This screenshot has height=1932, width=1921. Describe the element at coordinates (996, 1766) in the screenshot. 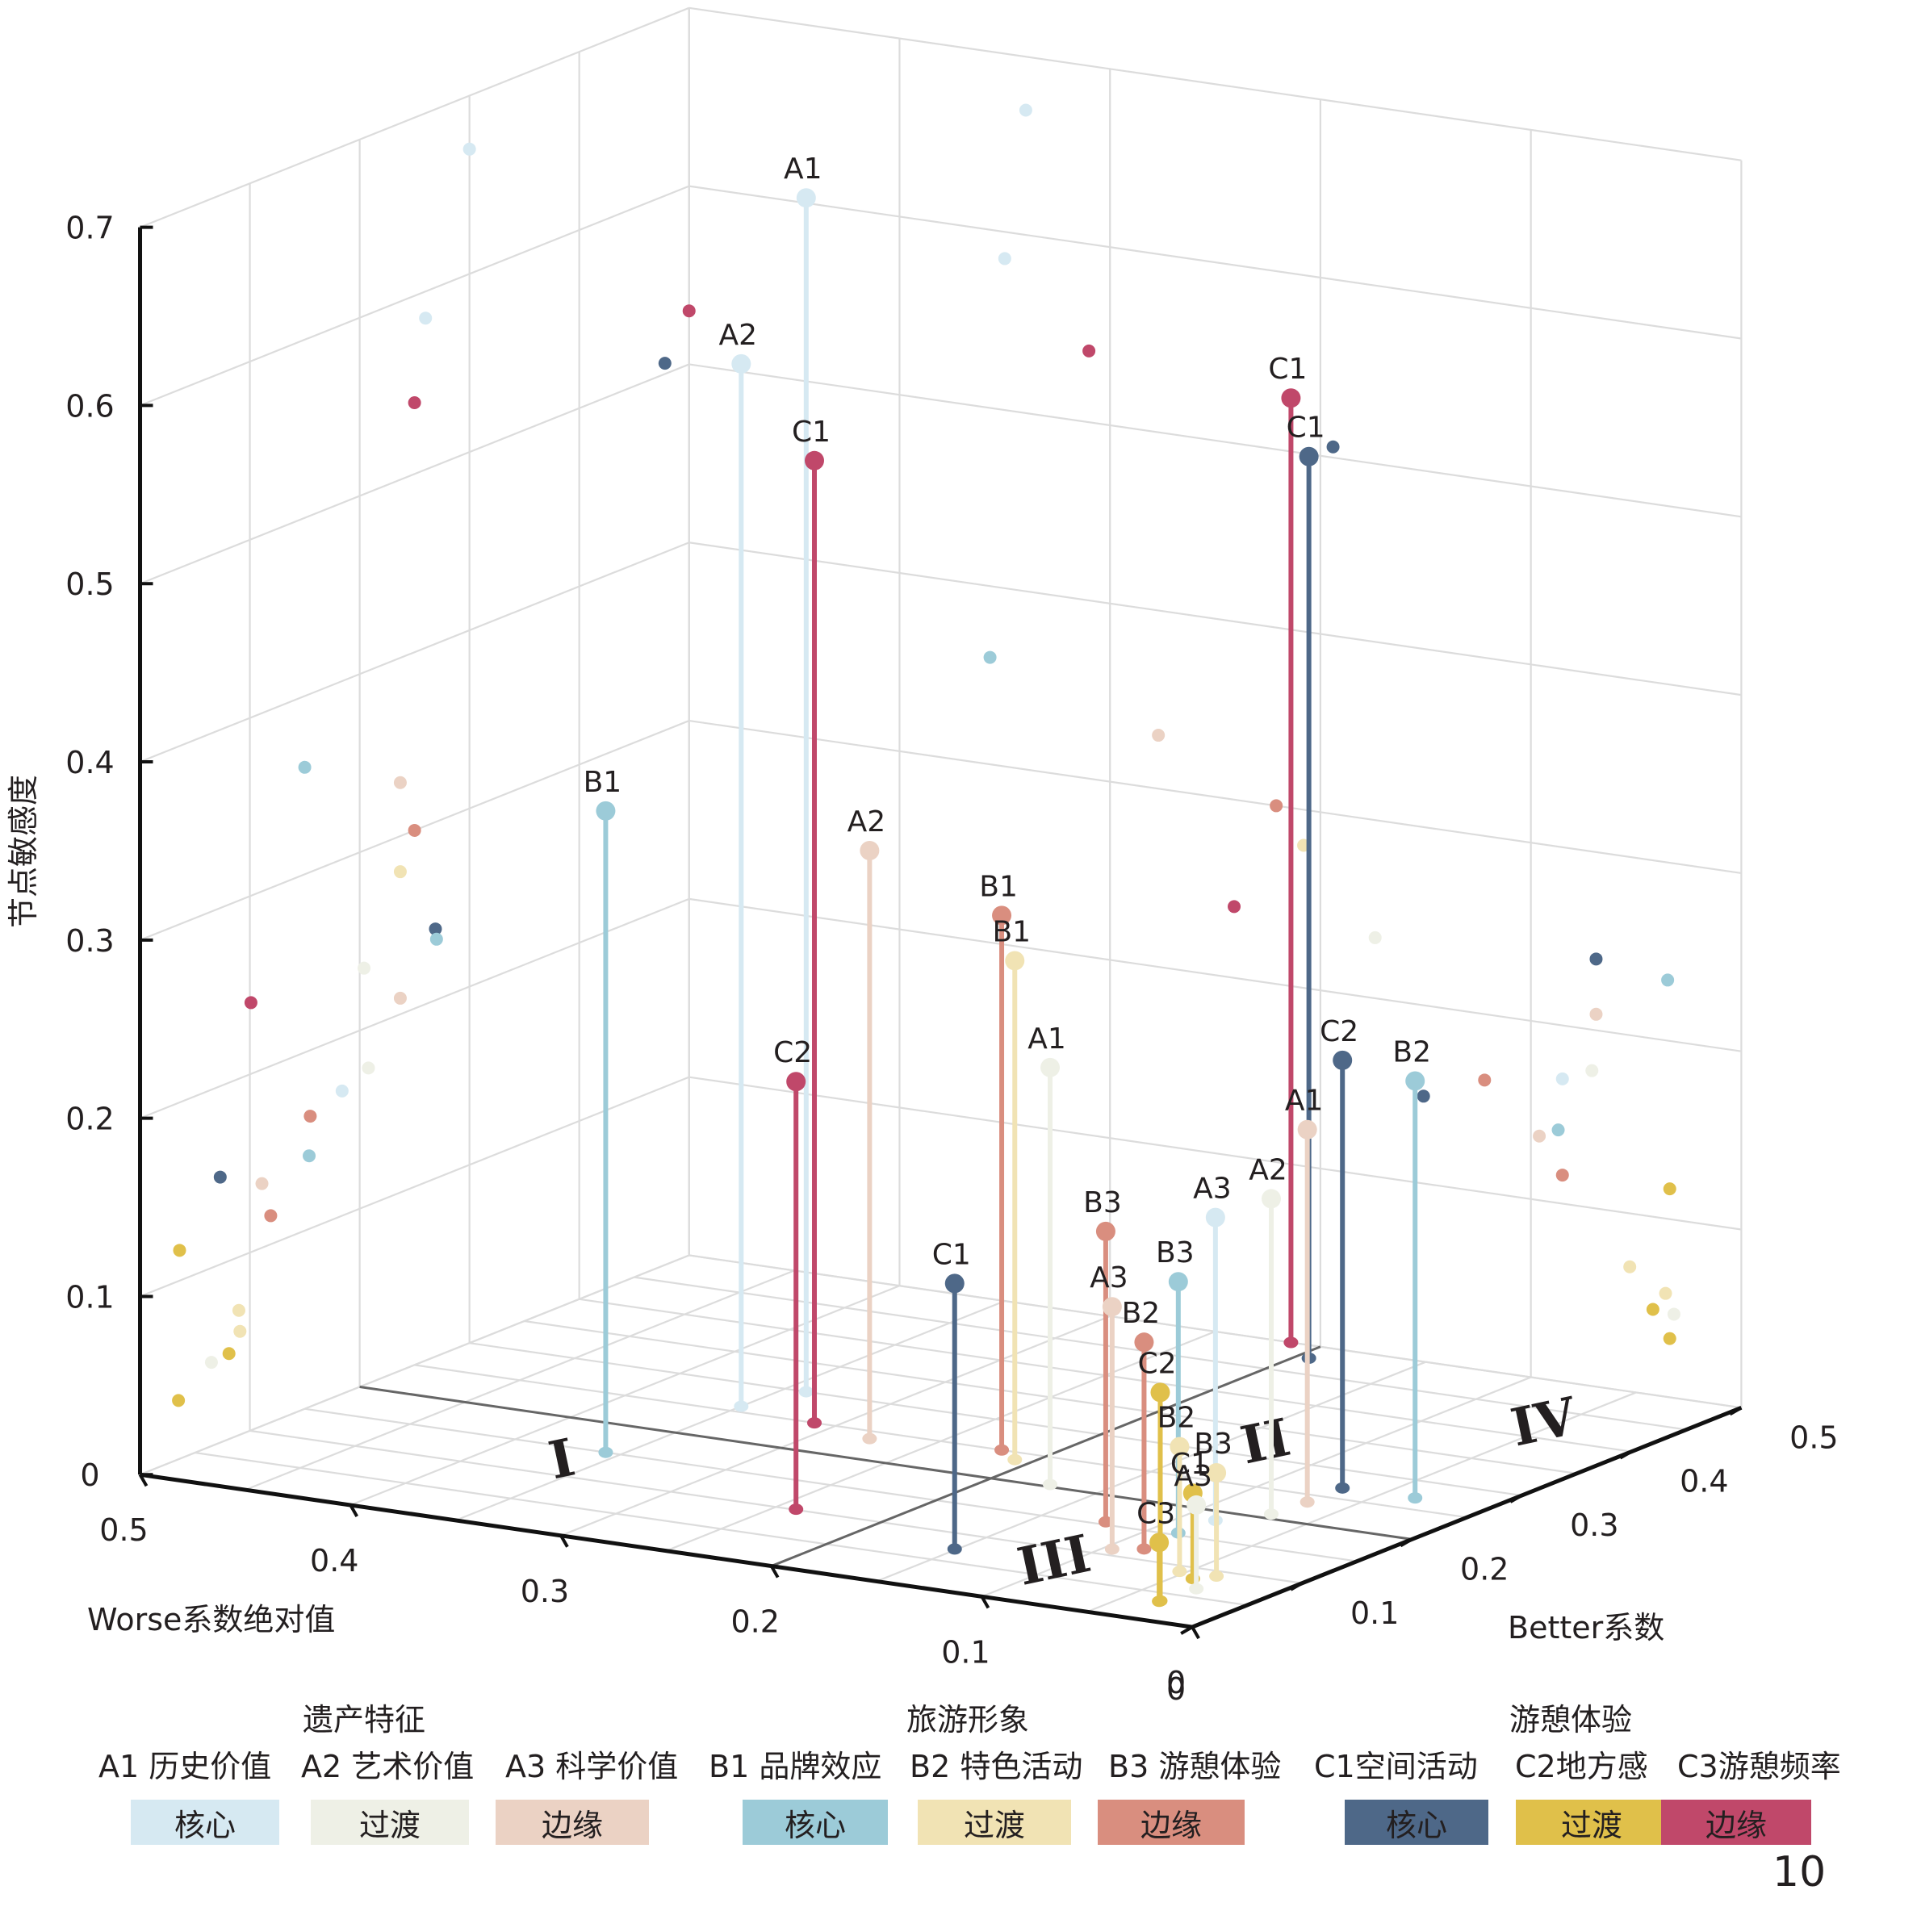

I see `legend-item: B2 特色活动` at that location.